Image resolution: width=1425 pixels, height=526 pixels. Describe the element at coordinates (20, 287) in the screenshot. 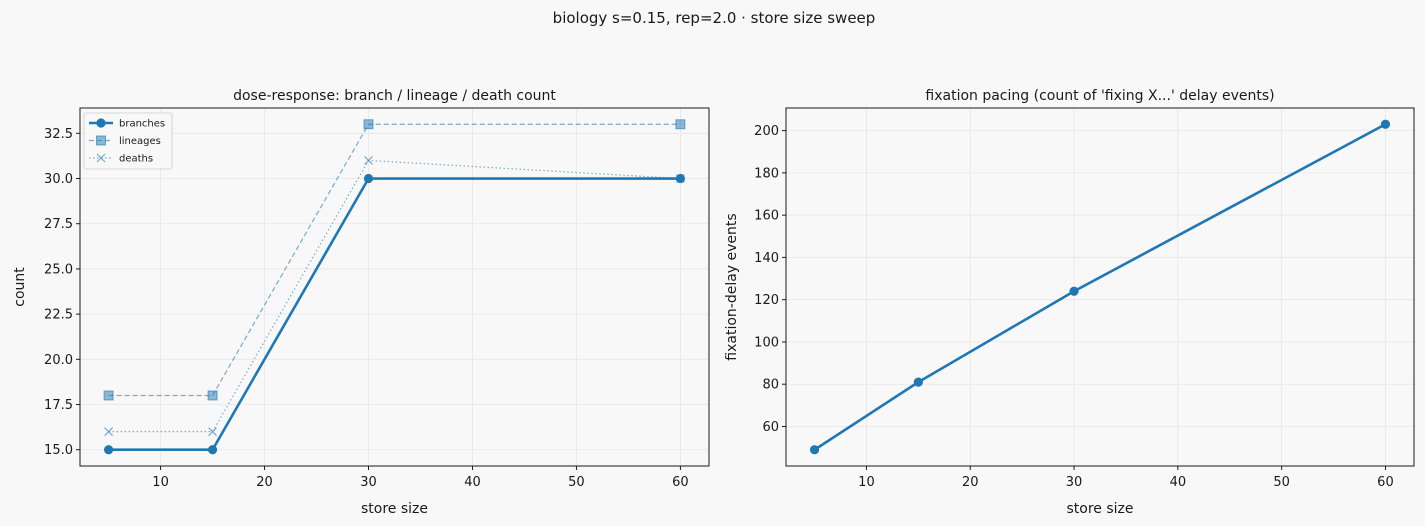

I see `y-axis-label-left: count` at that location.